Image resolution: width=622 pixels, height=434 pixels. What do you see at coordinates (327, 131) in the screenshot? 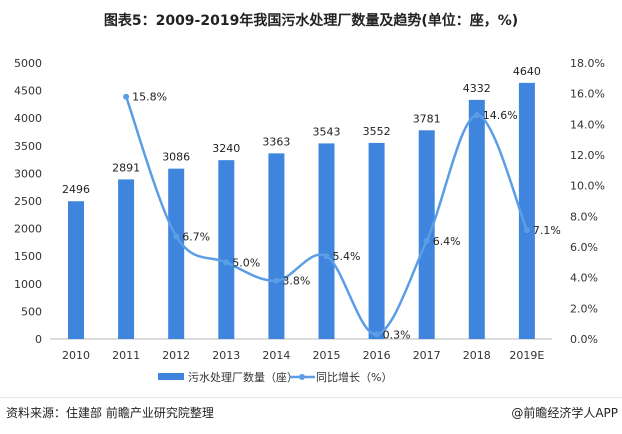
I see `bar-value-label: 3543` at bounding box center [327, 131].